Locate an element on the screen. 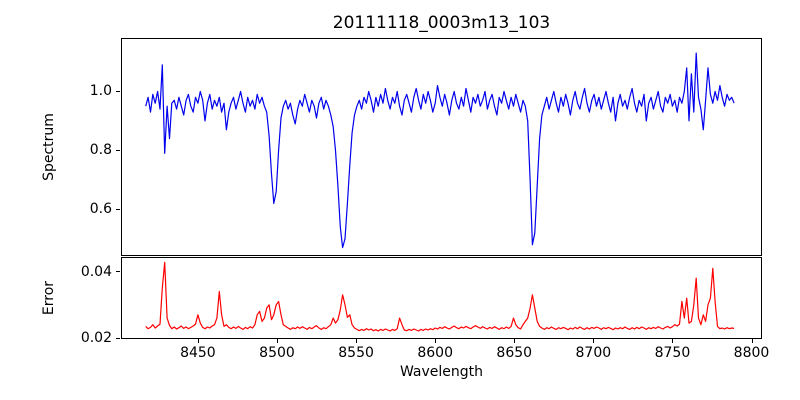 The height and width of the screenshot is (400, 800). x-tick-label: 8700 is located at coordinates (593, 353).